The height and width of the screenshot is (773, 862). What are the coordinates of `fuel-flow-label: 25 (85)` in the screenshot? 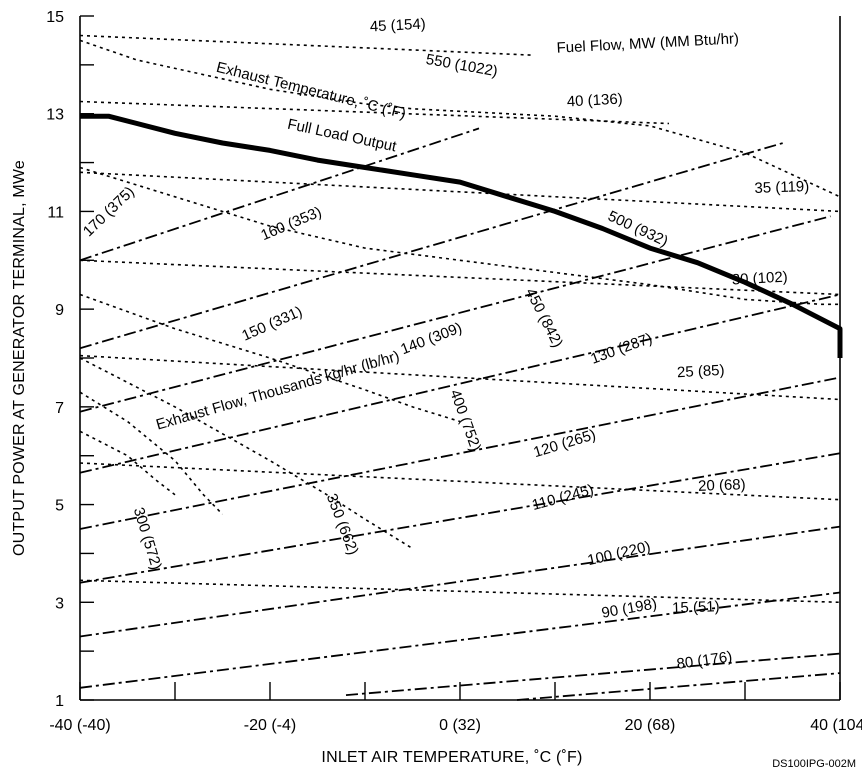 It's located at (701, 371).